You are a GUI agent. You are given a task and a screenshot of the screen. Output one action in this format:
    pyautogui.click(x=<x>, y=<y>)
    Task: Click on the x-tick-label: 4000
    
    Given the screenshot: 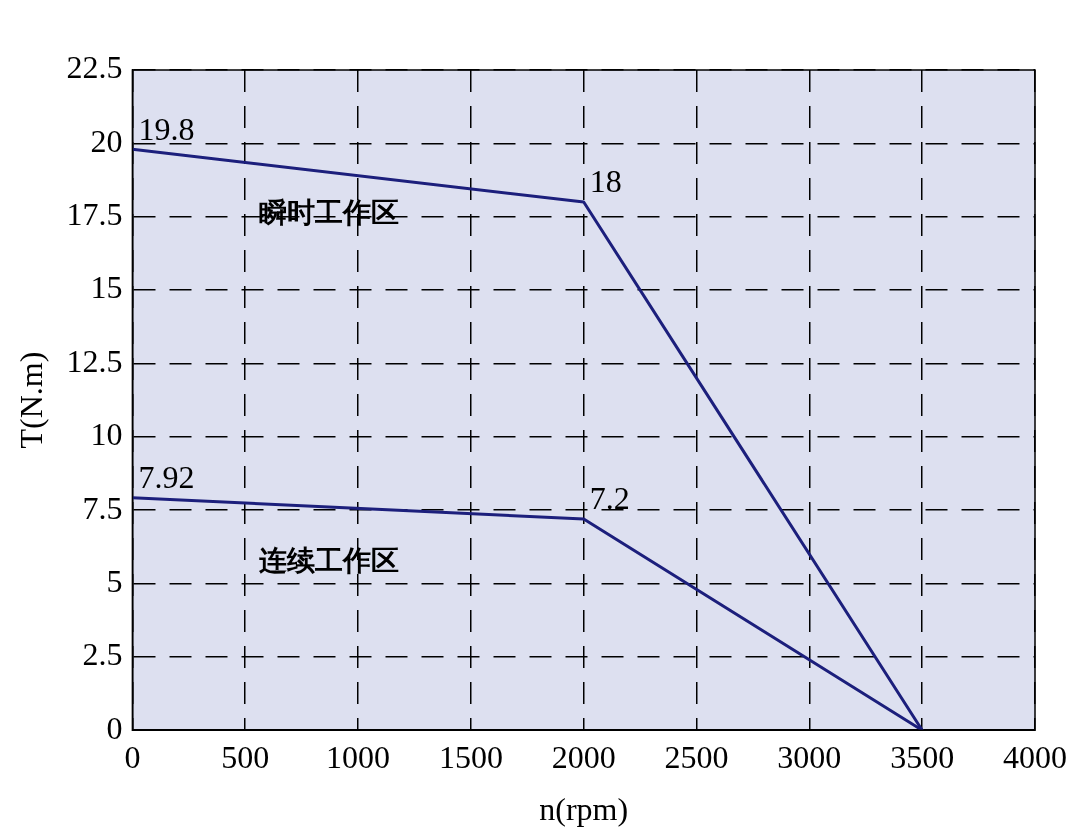 What is the action you would take?
    pyautogui.click(x=1035, y=756)
    